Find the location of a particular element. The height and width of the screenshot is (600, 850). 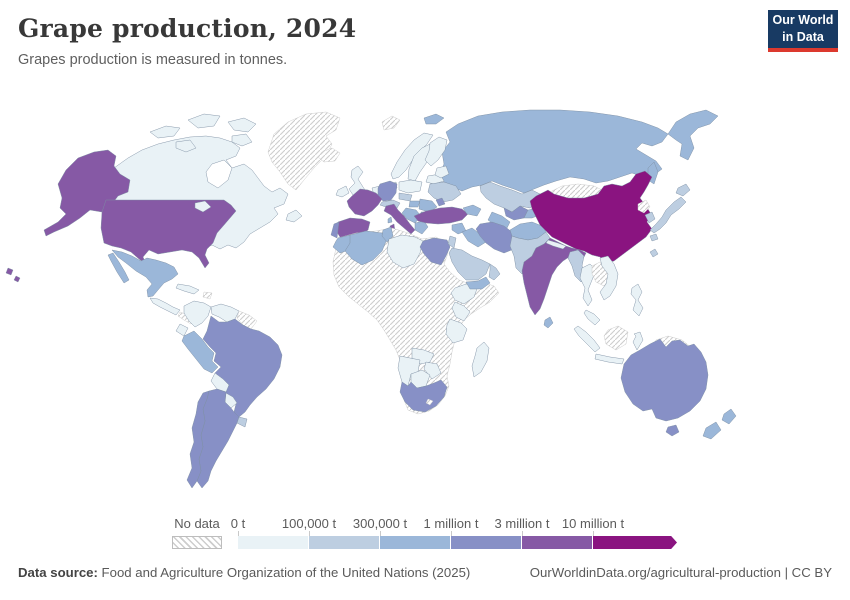

country-russia is located at coordinates (554, 151).